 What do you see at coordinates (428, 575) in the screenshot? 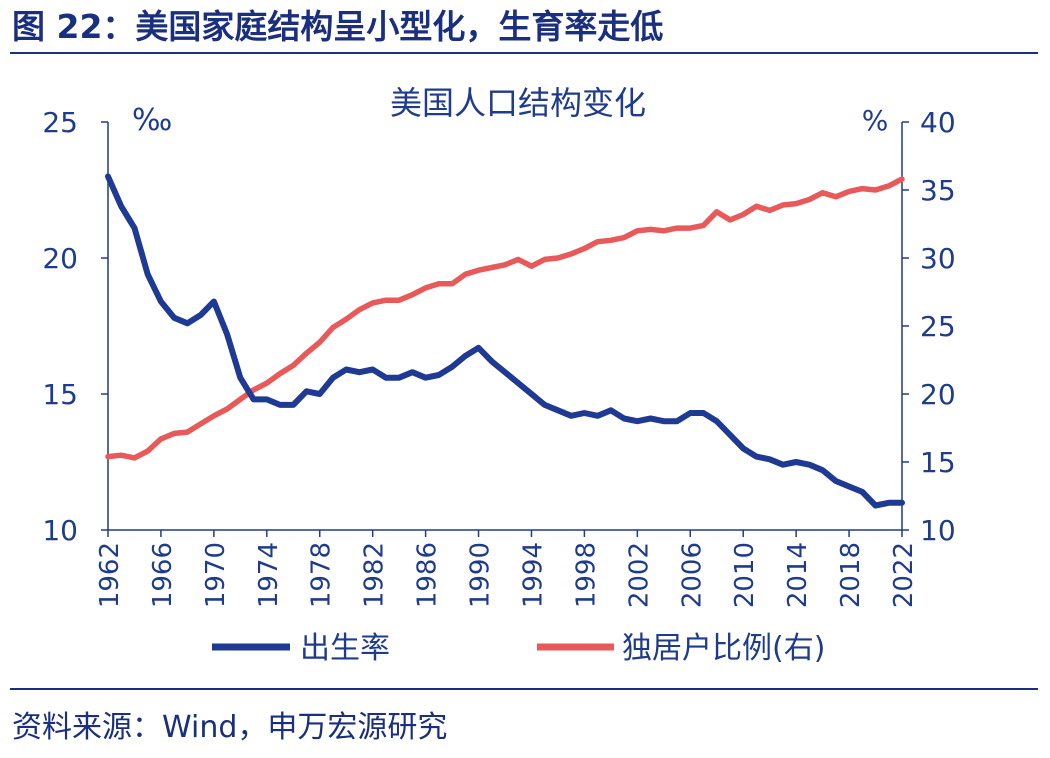
I see `x-tick-label: 1986` at bounding box center [428, 575].